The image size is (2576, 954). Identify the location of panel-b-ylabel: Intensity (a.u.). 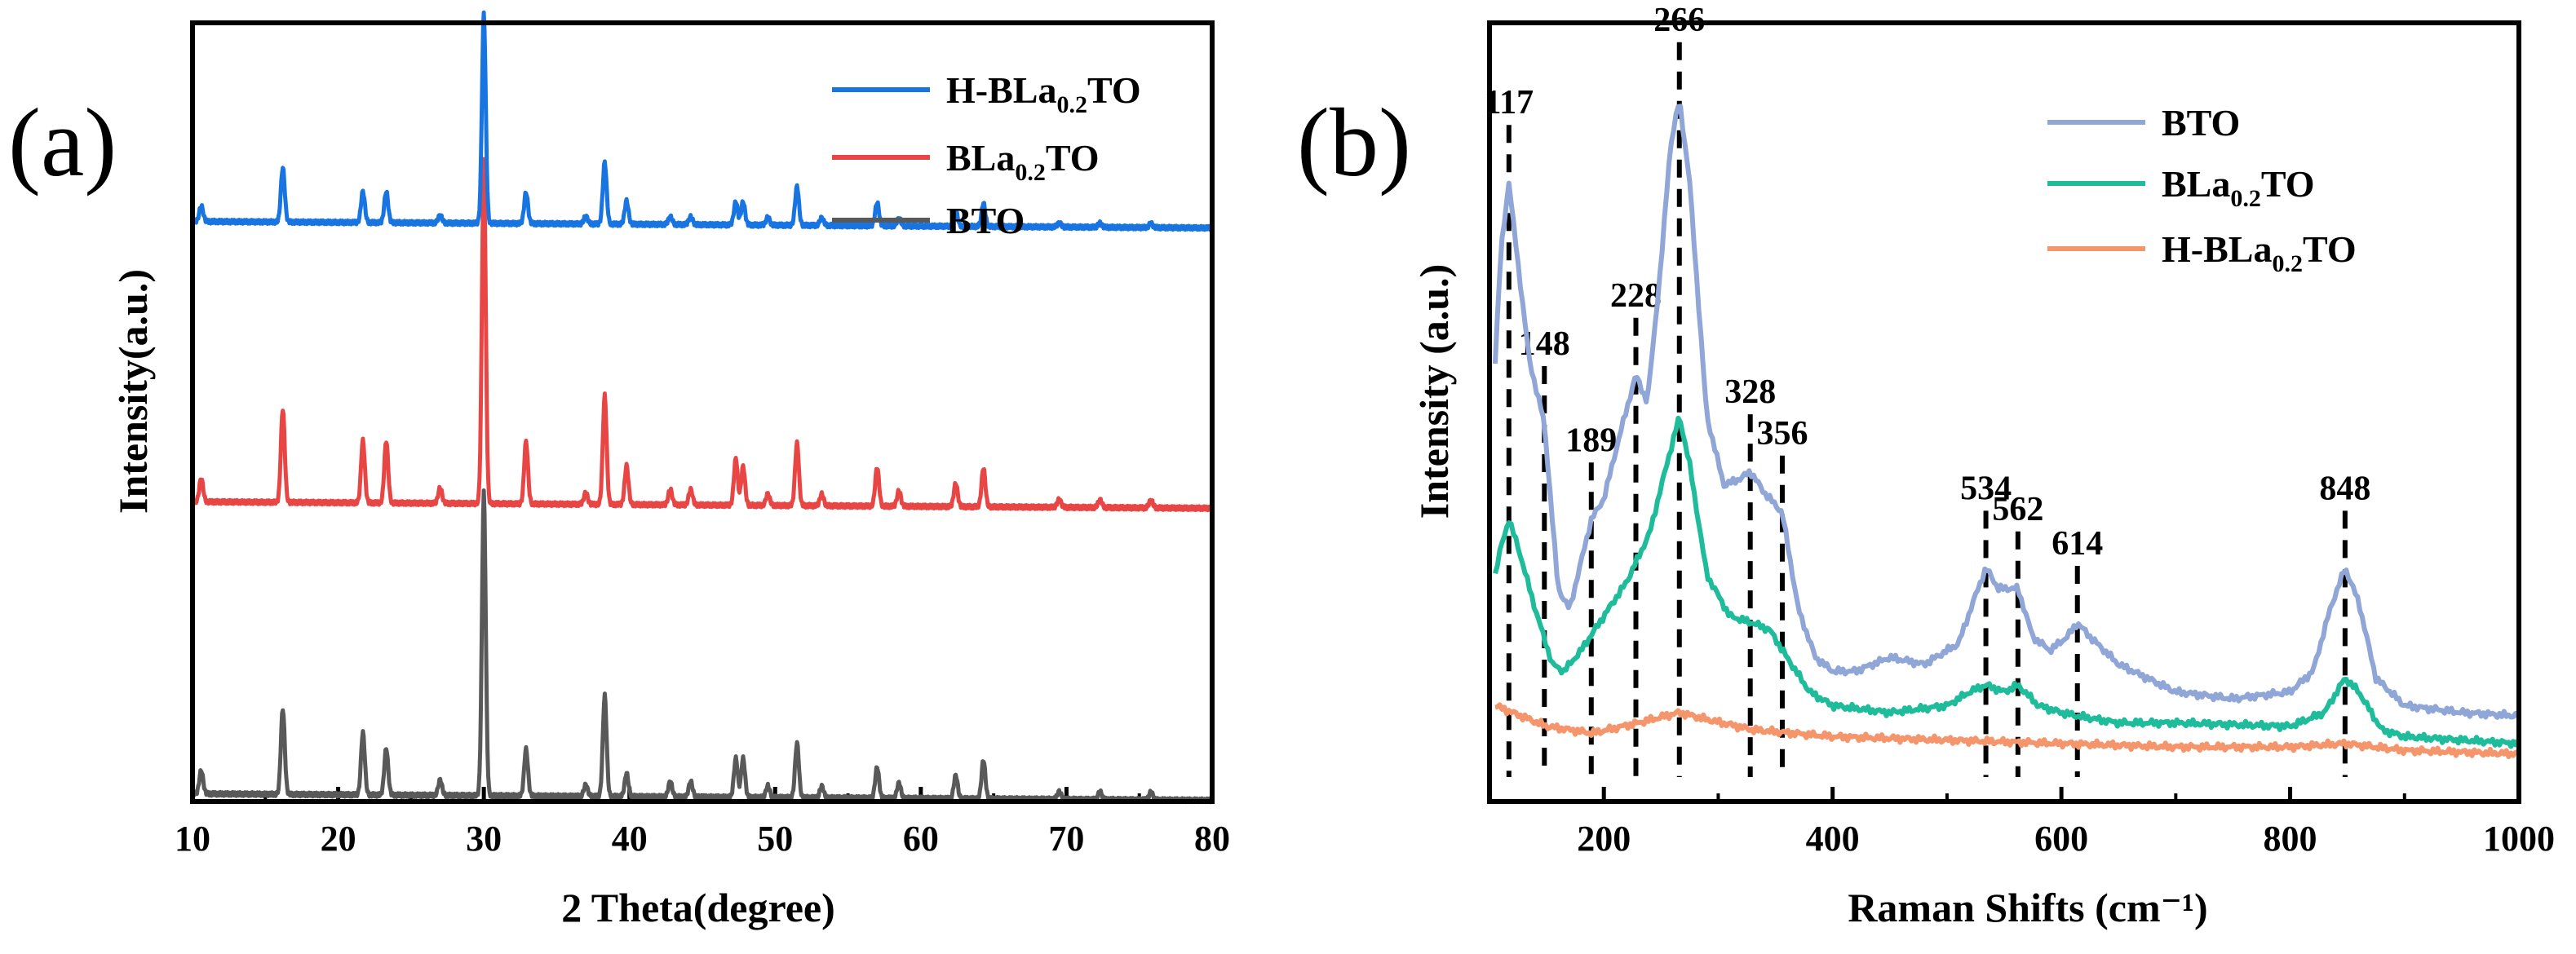
(1434, 391).